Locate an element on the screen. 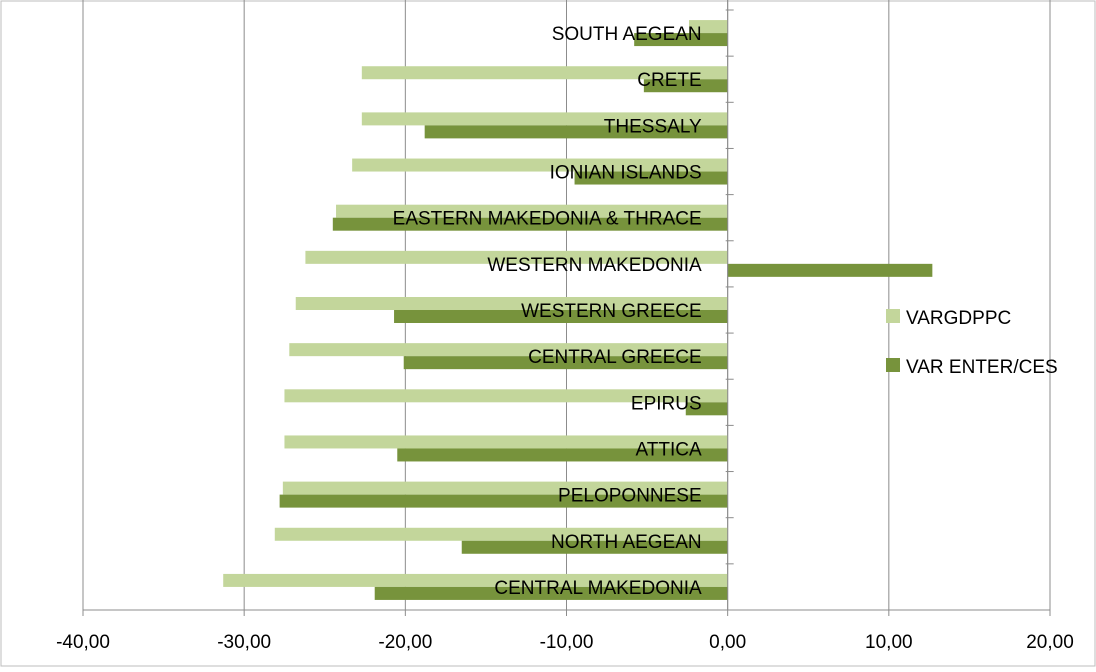  category-label: EPIRUS is located at coordinates (666, 403).